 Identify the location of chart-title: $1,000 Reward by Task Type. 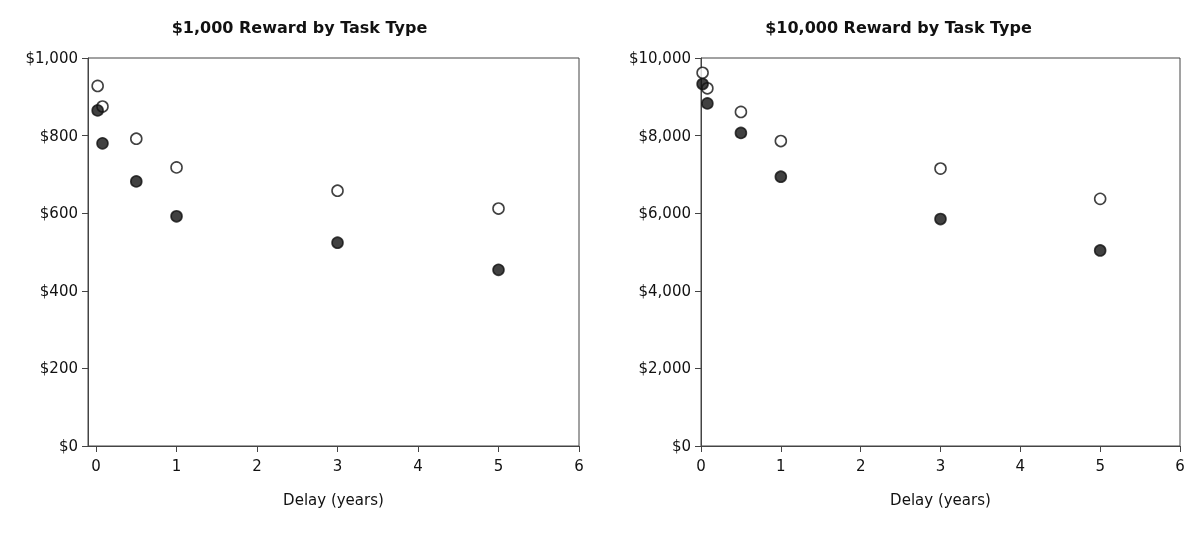
(299, 27).